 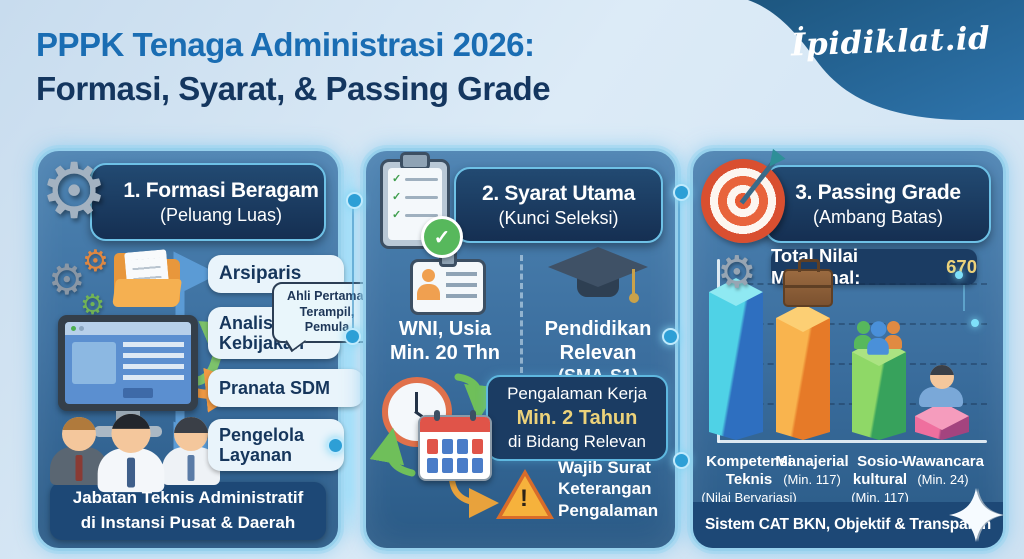 What do you see at coordinates (878, 192) in the screenshot?
I see `panel-passing-title: 3. Passing Grade` at bounding box center [878, 192].